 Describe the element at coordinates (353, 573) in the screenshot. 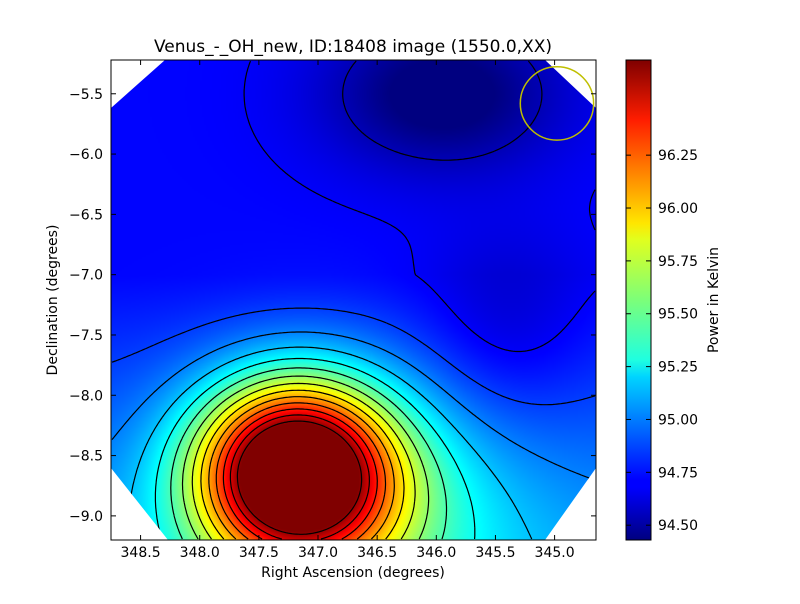

I see `x-axis-label: Right Ascension (degrees)` at that location.